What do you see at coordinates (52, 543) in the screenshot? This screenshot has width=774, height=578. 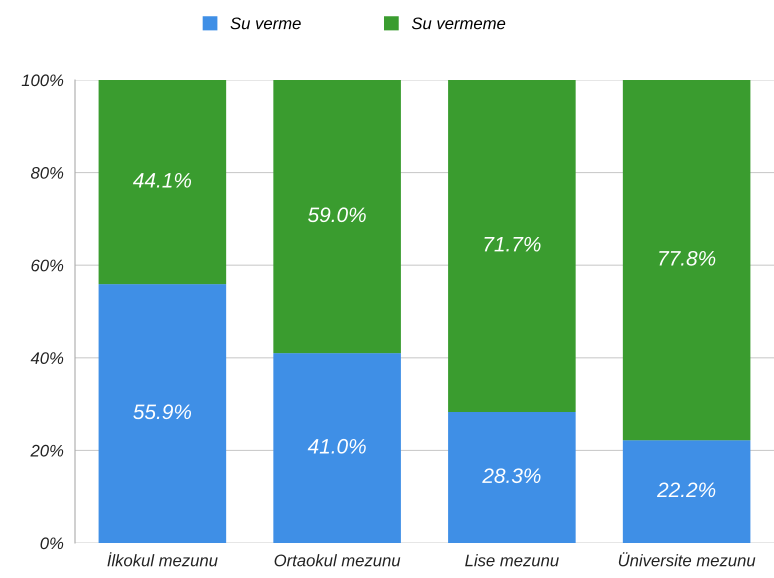 I see `y-tick-label: 0%` at bounding box center [52, 543].